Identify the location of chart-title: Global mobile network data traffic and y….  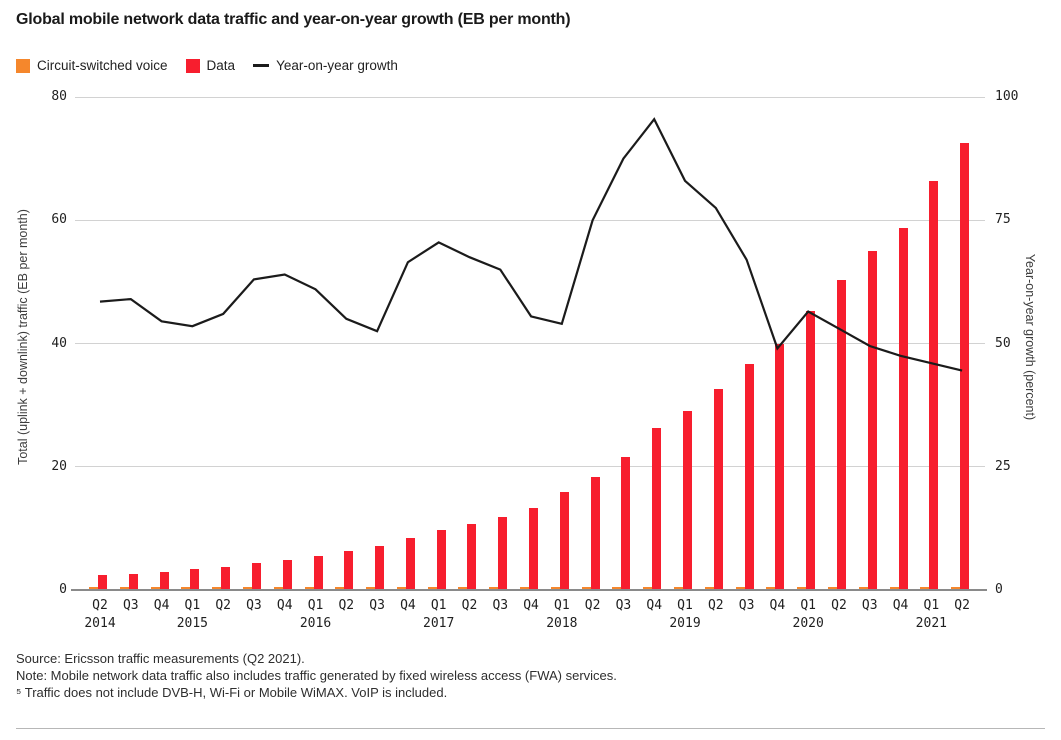
(293, 19).